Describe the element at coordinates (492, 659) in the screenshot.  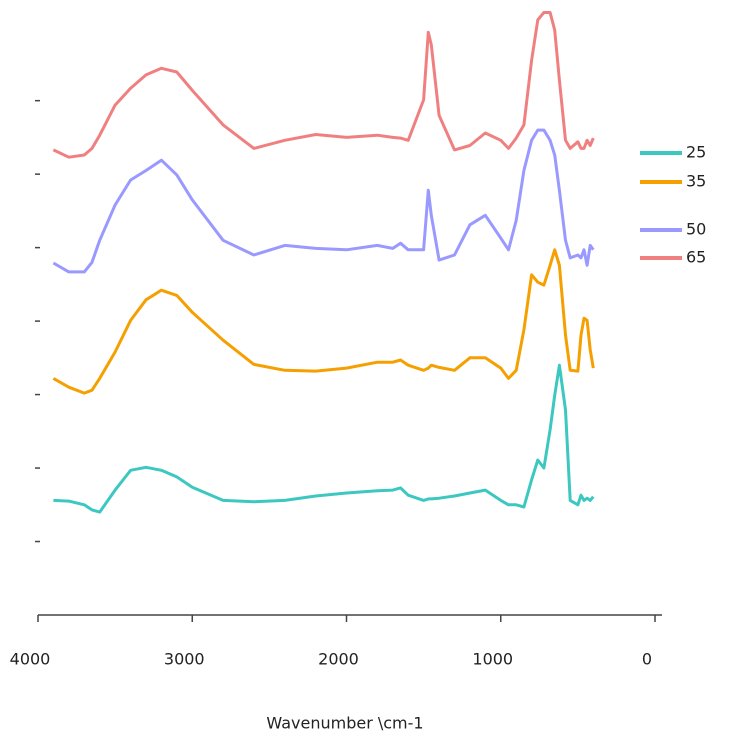
I see `x-tick-label: 1000` at that location.